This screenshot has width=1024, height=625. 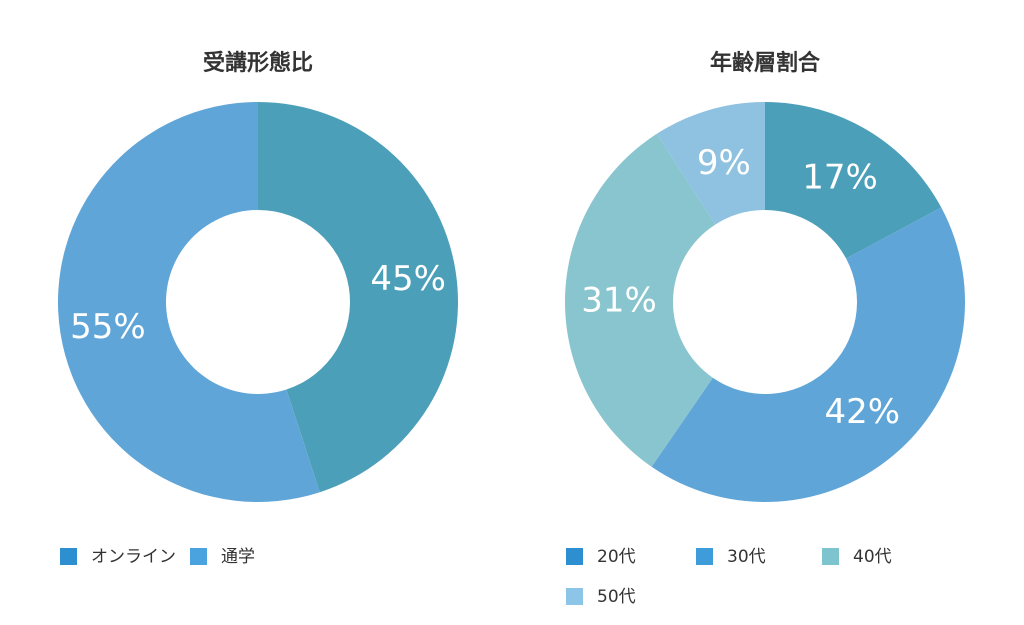 I want to click on chart-title-course-format: 受講形態比, so click(x=258, y=63).